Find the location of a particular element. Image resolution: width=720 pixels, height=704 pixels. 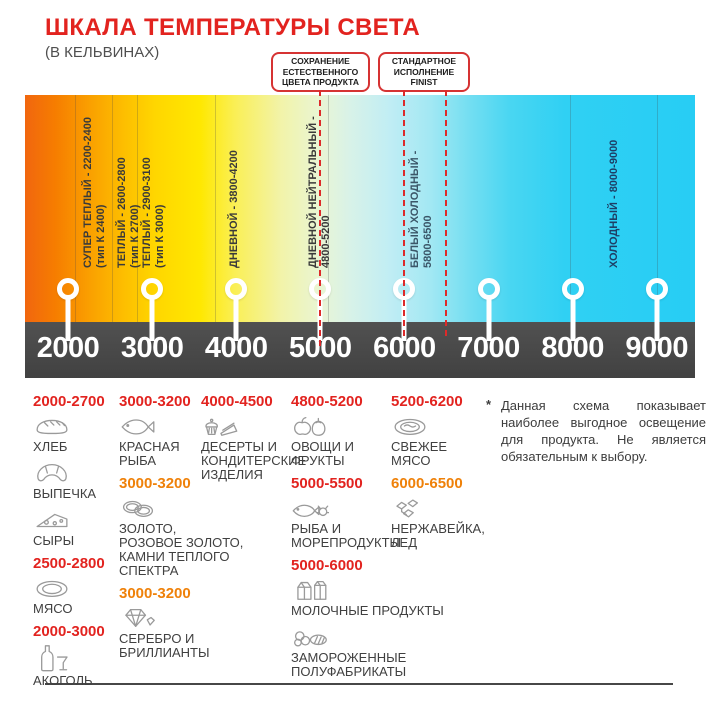

fish-icon is located at coordinates (162, 426).